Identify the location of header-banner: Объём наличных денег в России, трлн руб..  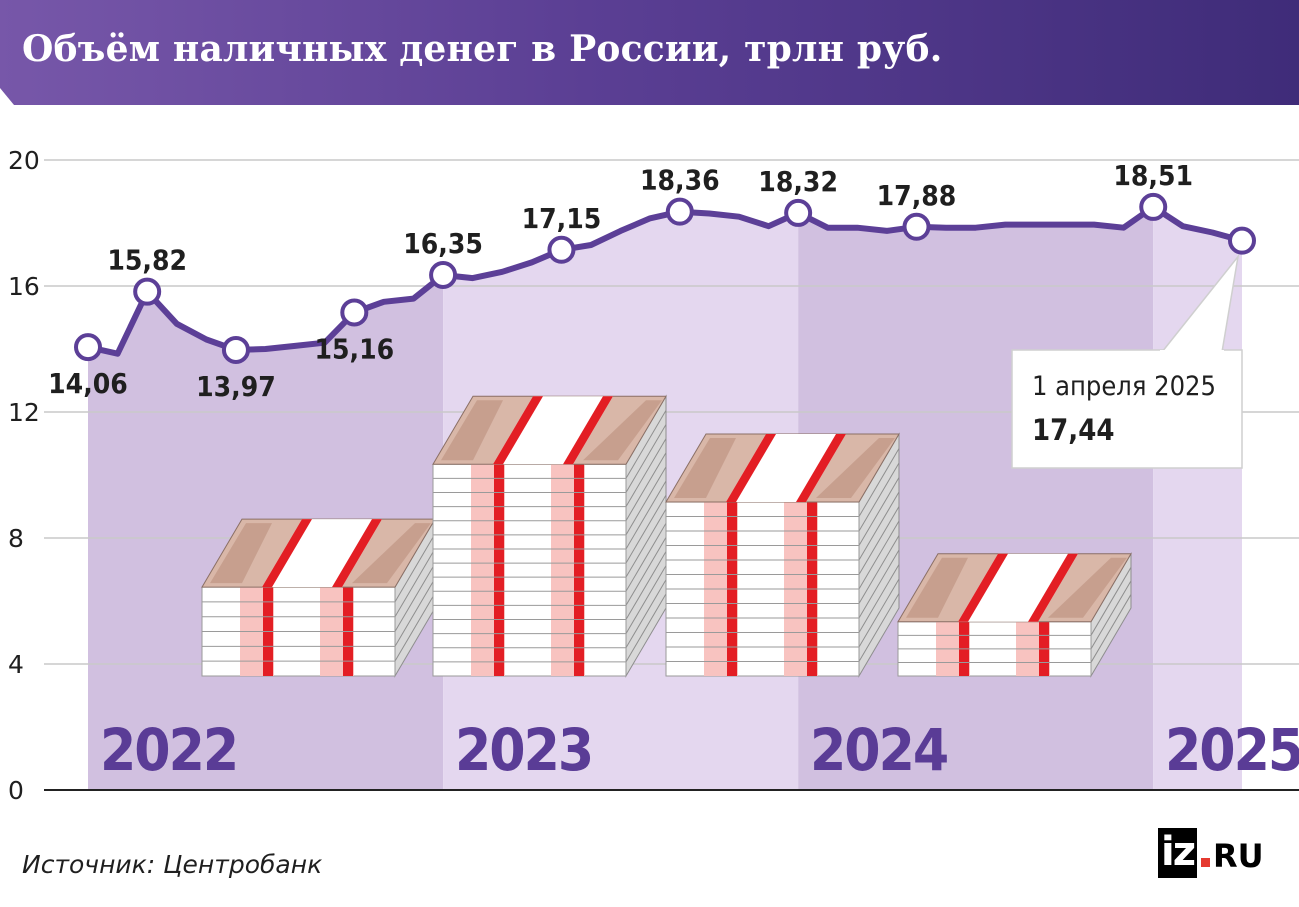
(649, 52).